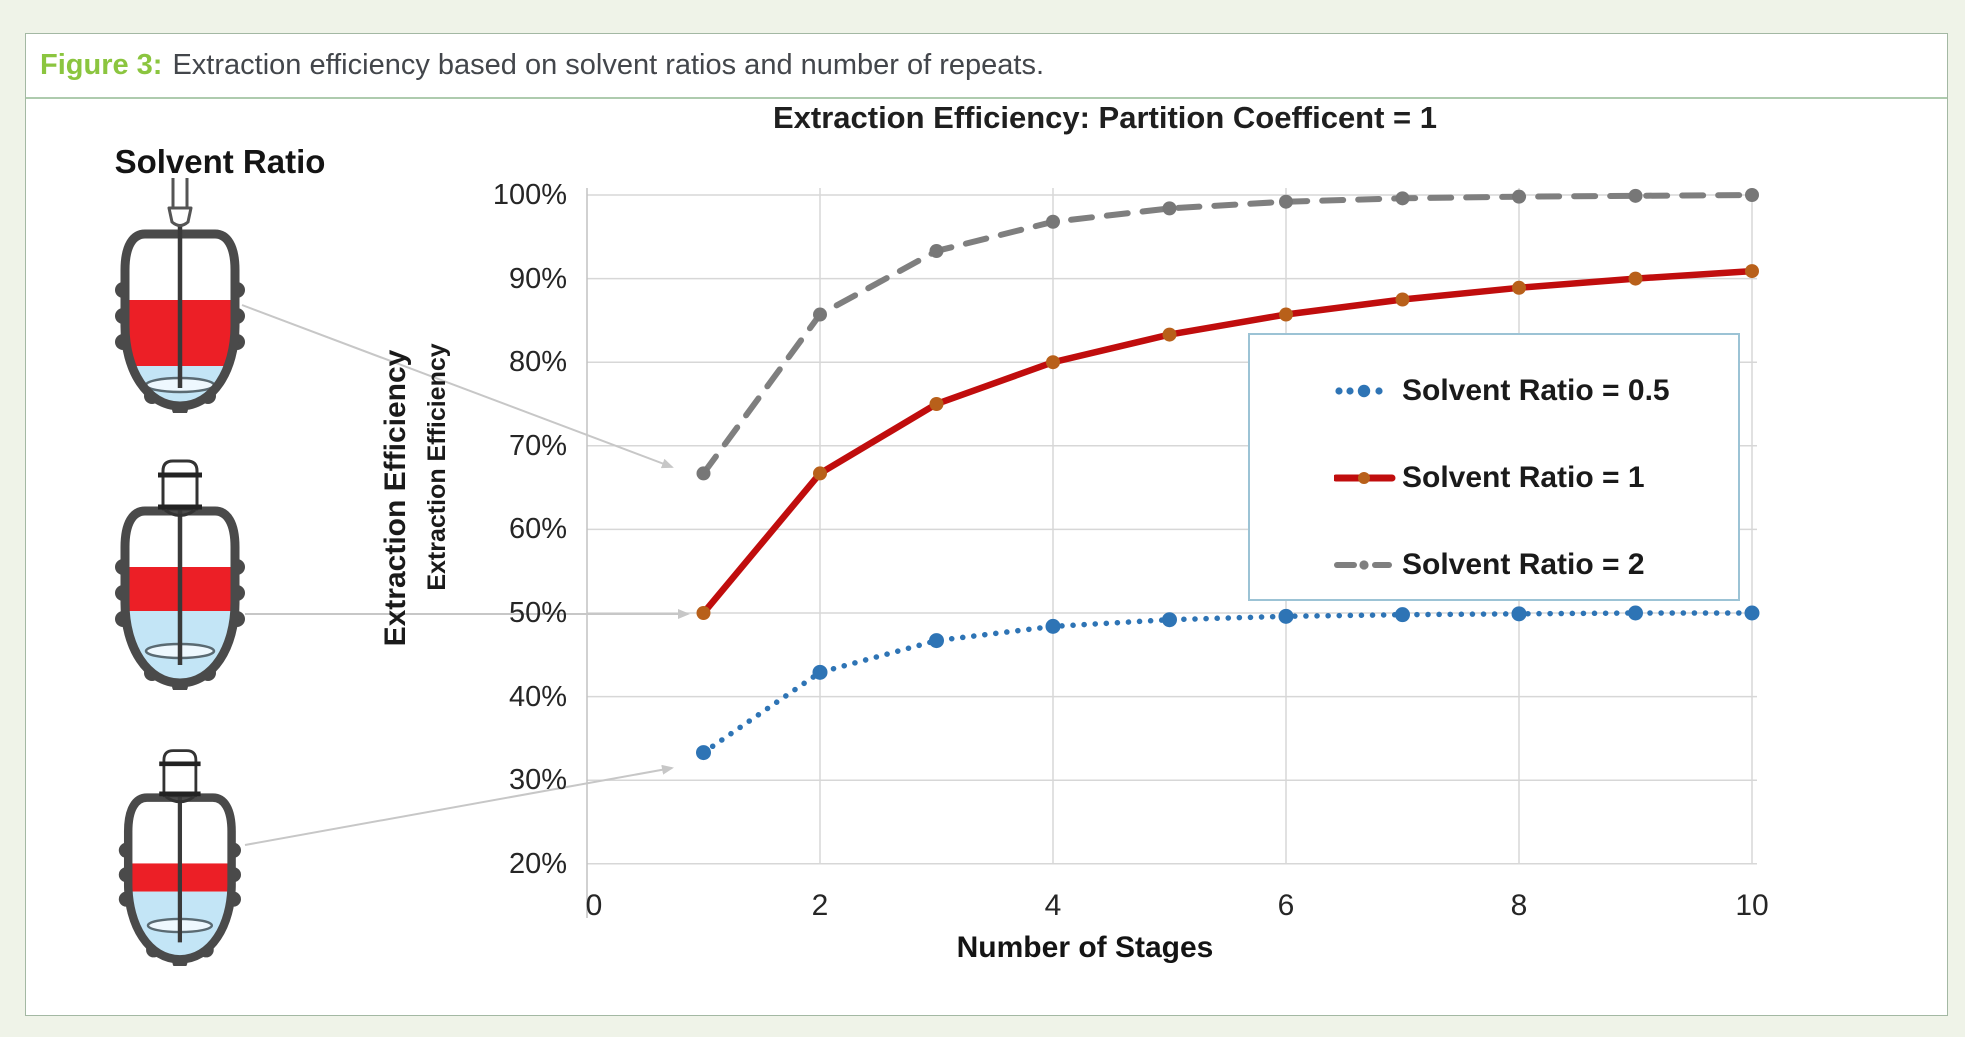 This screenshot has width=1965, height=1037. I want to click on legend-item-solvent-ratio-0.5: Solvent Ratio = 0.5, so click(1502, 391).